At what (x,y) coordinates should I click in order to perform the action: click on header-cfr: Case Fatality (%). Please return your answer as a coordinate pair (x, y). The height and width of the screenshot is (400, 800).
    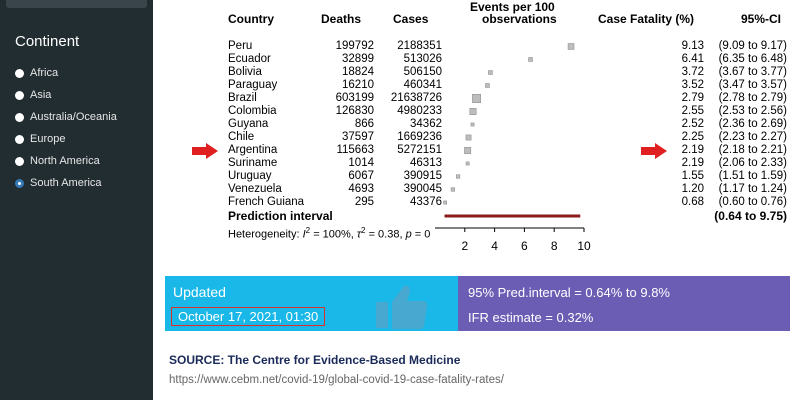
    Looking at the image, I should click on (646, 19).